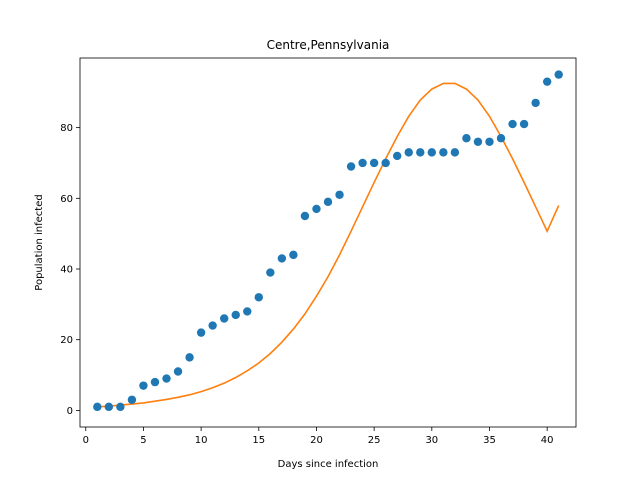 This screenshot has width=640, height=480. I want to click on y-axis-ticks: 0 20 40 60 80, so click(70, 270).